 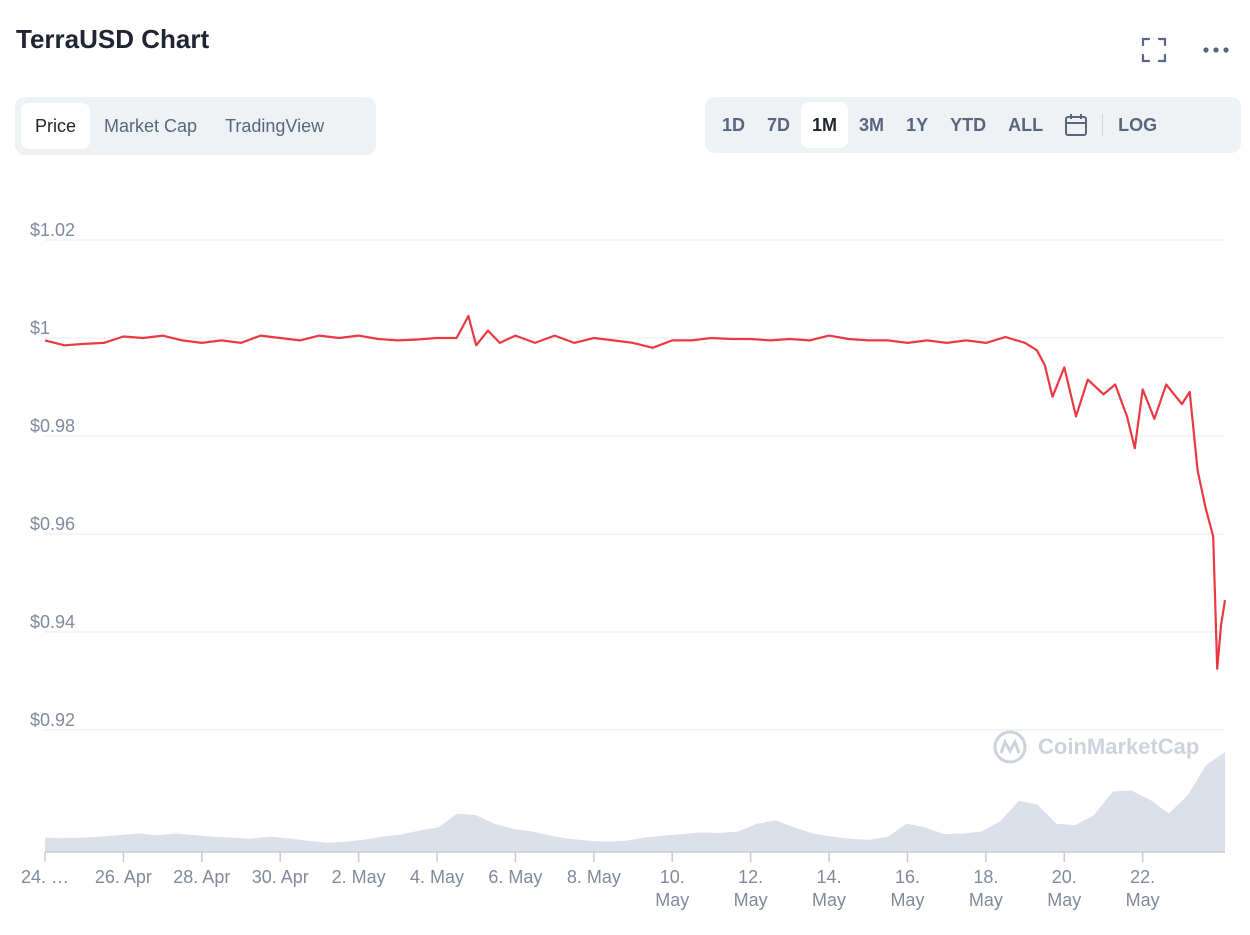 What do you see at coordinates (515, 877) in the screenshot?
I see `x-tick-label: 6. May` at bounding box center [515, 877].